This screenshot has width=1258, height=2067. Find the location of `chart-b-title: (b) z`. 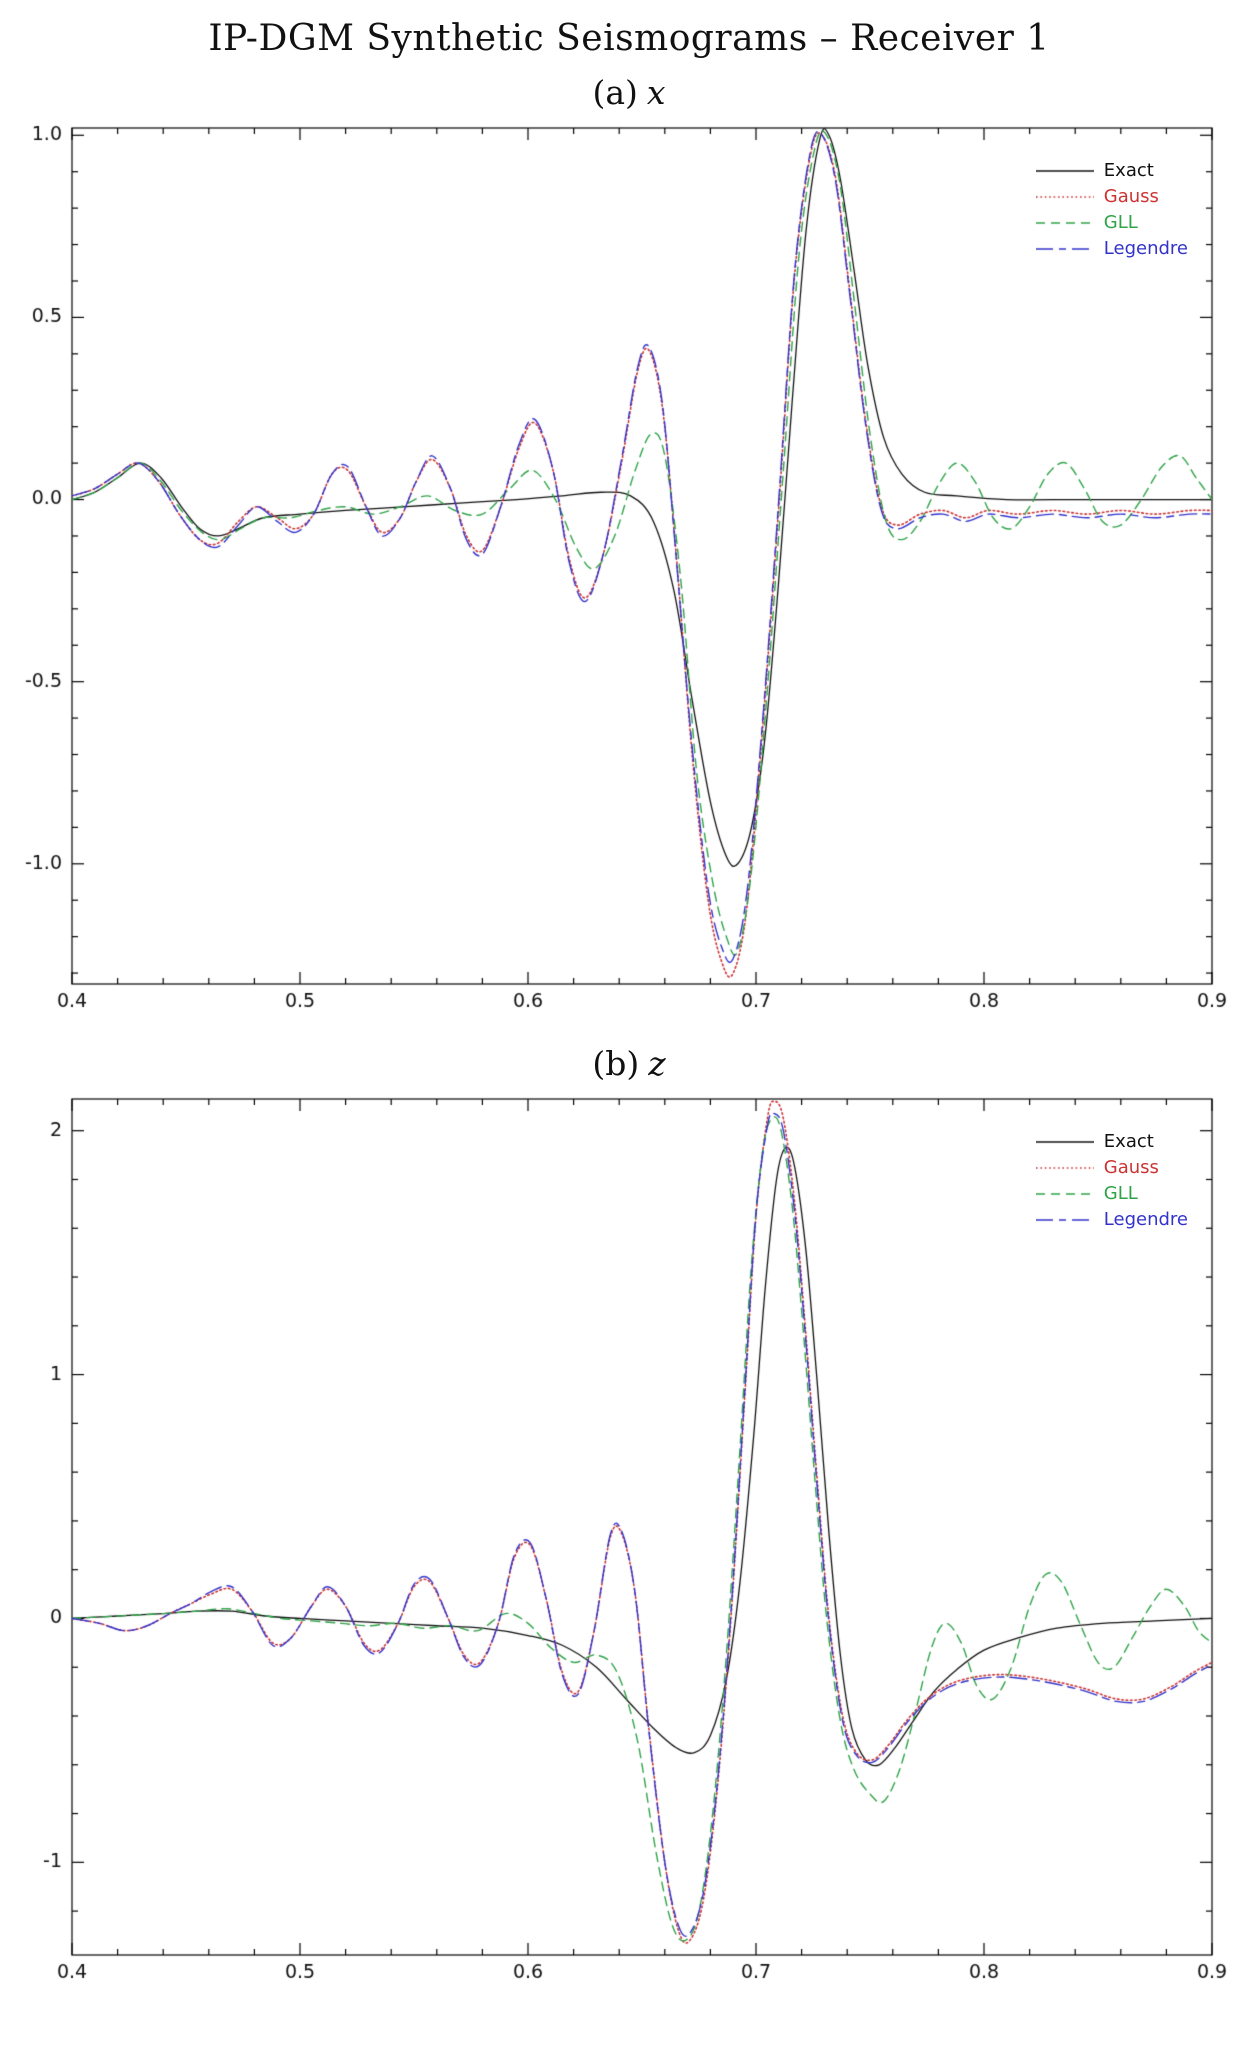

chart-b-title: (b) z is located at coordinates (629, 1063).